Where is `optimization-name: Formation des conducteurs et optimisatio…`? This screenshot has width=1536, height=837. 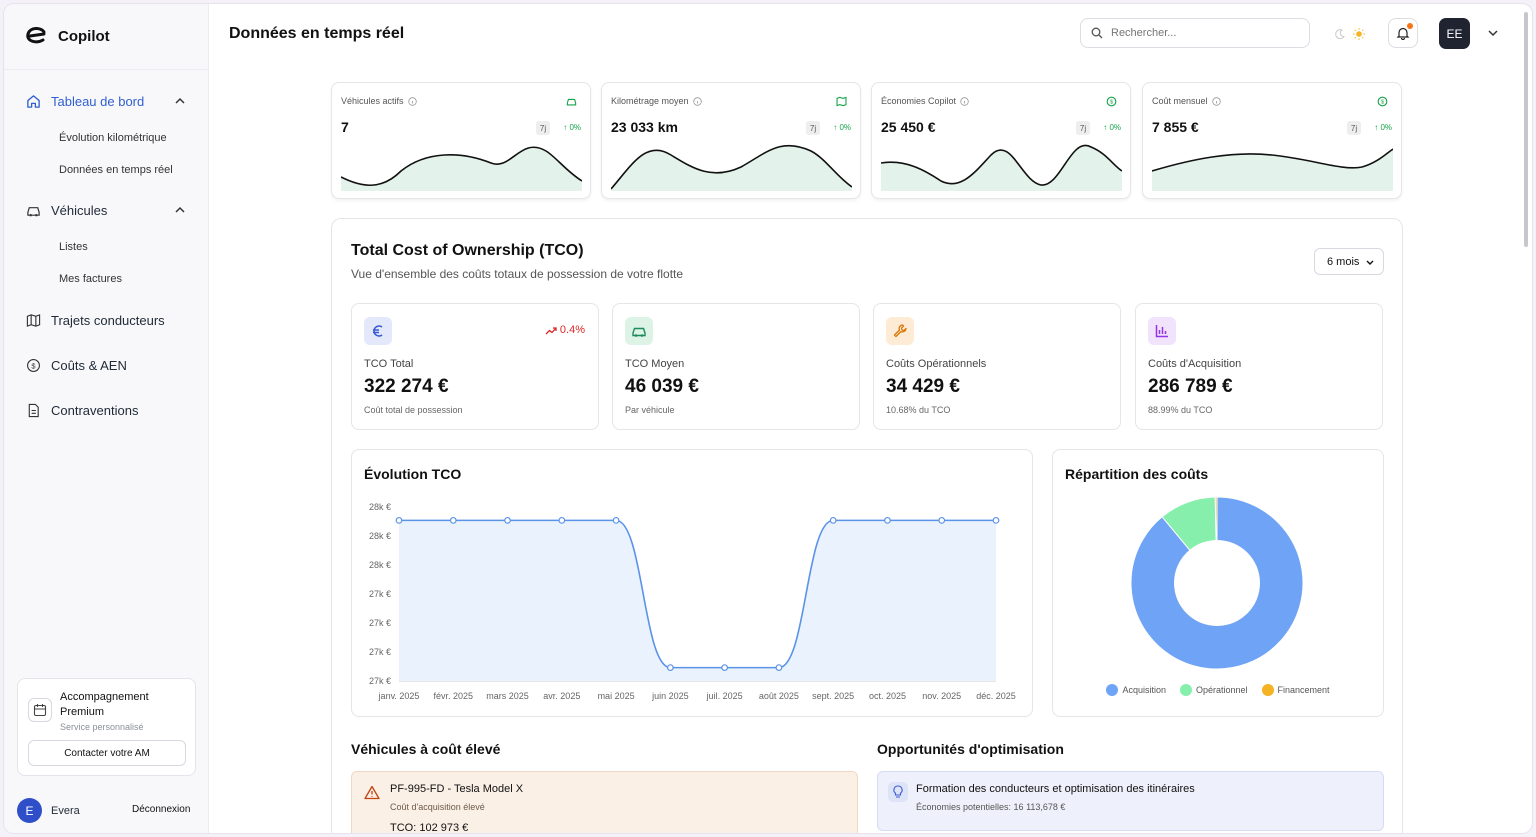
optimization-name: Formation des conducteurs et optimisatio… is located at coordinates (1055, 789).